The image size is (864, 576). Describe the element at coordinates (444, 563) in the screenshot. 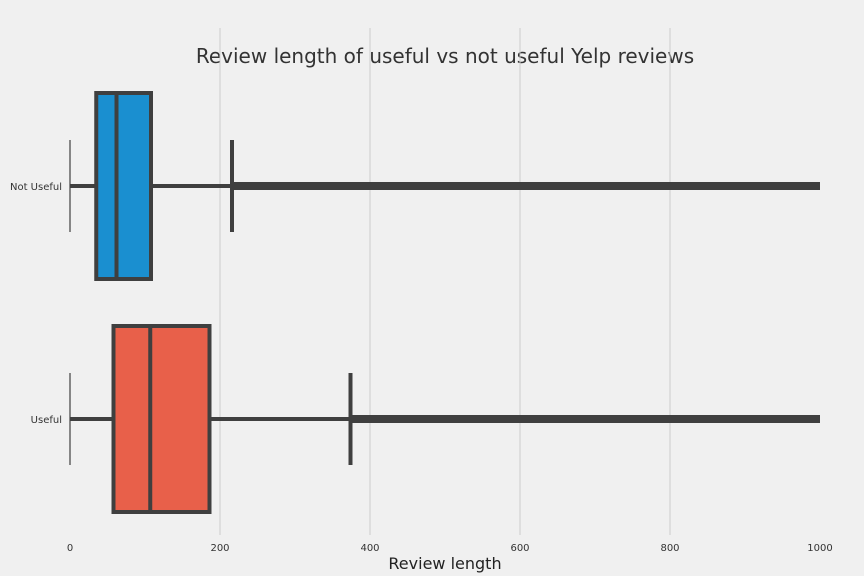

I see `x-axis-label: Review length` at that location.